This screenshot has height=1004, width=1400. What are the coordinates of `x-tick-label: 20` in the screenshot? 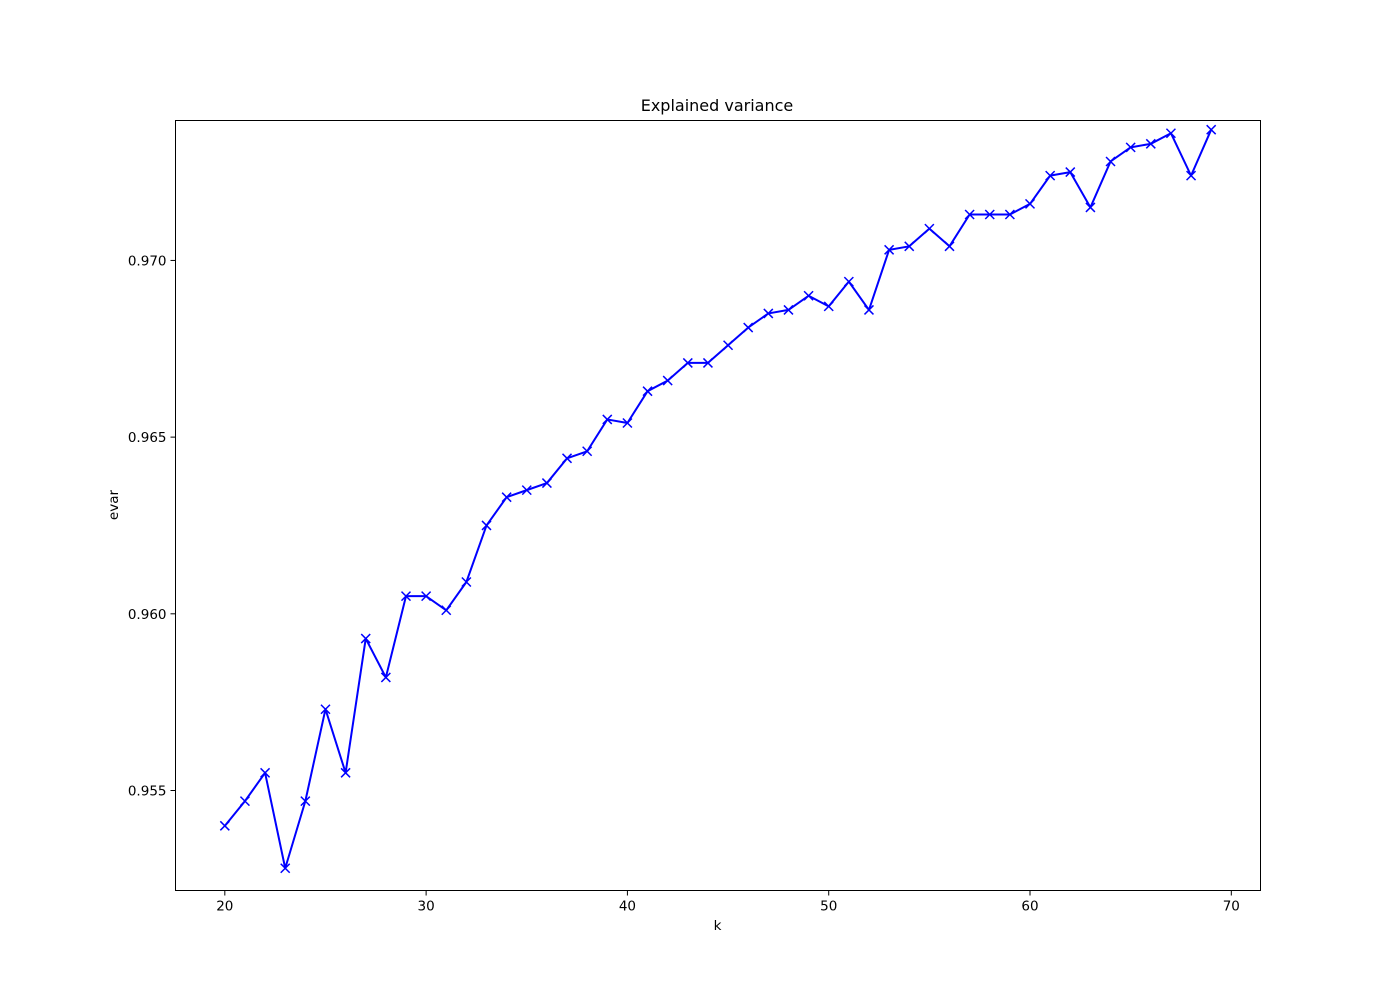 It's located at (224, 907).